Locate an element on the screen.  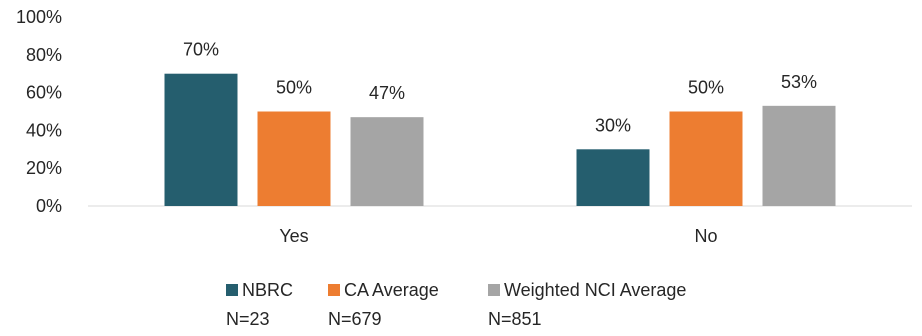
y-tick-label: 100% is located at coordinates (39, 17).